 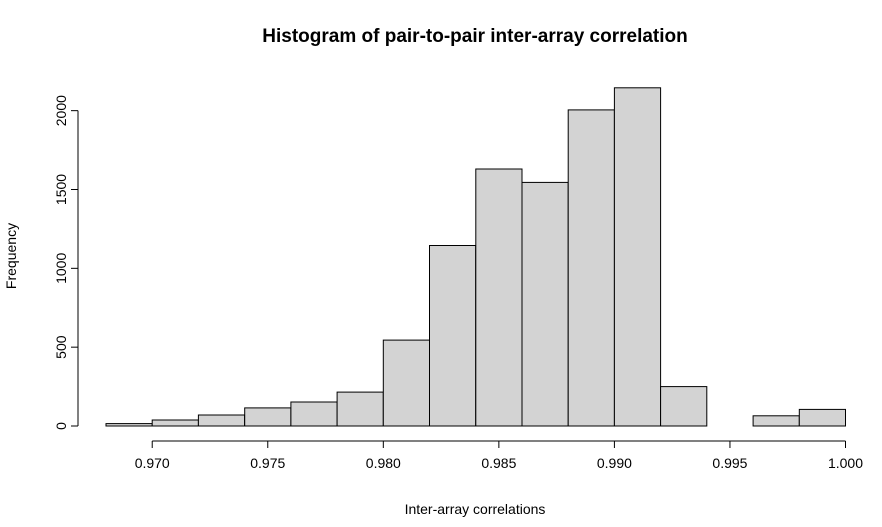 What do you see at coordinates (61, 110) in the screenshot?
I see `y-tick-label-4: 2000` at bounding box center [61, 110].